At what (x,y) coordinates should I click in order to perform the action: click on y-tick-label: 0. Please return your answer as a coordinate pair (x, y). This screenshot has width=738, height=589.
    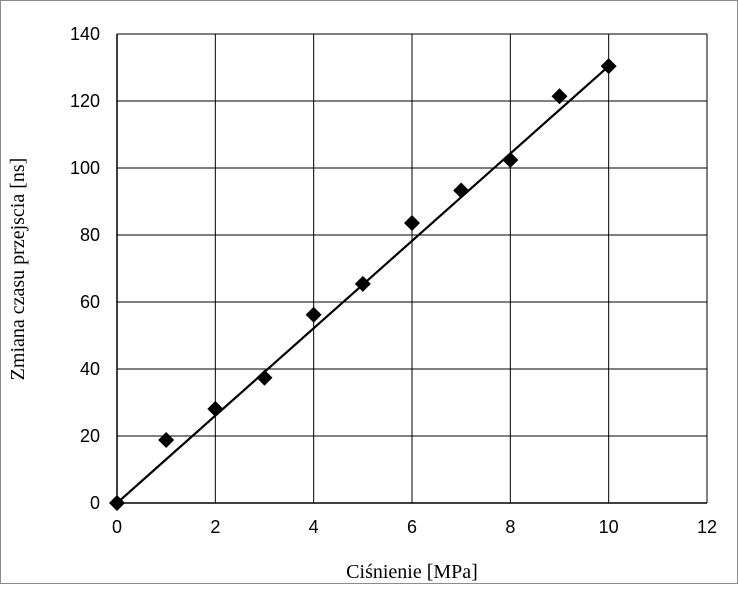
    Looking at the image, I should click on (95, 503).